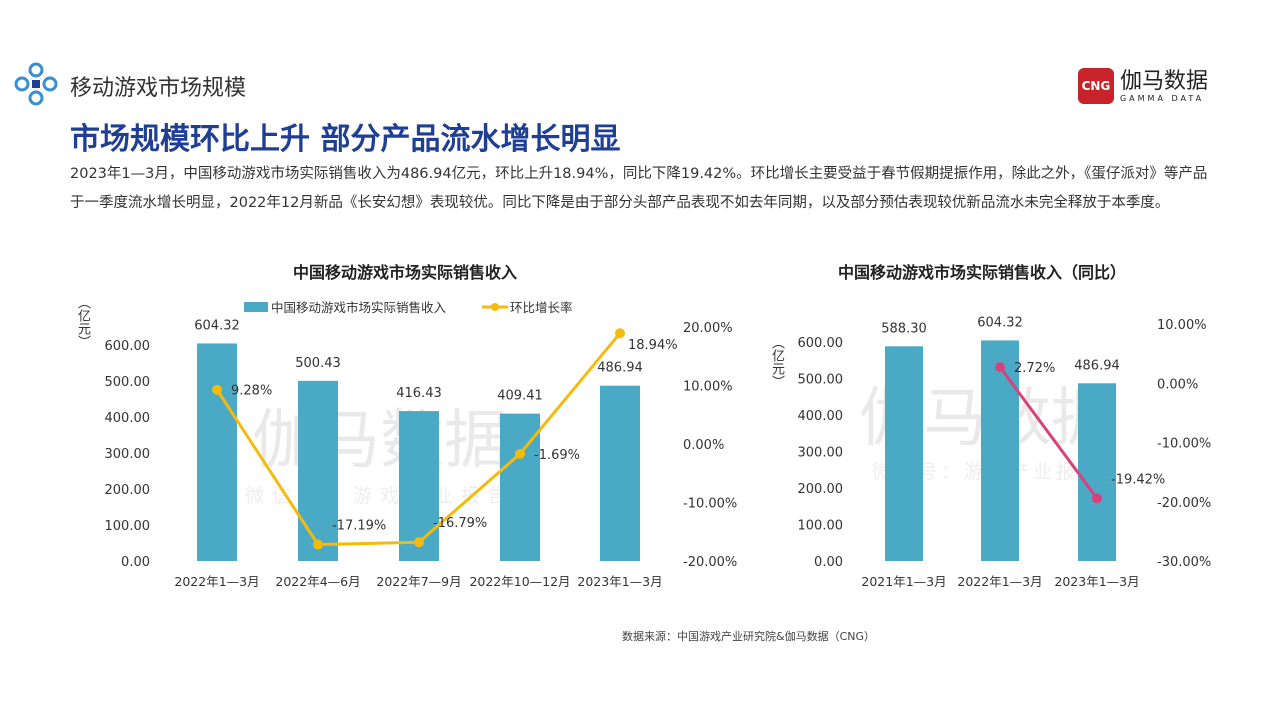 This screenshot has height=720, width=1280. I want to click on bar-value-label: 409.41, so click(520, 396).